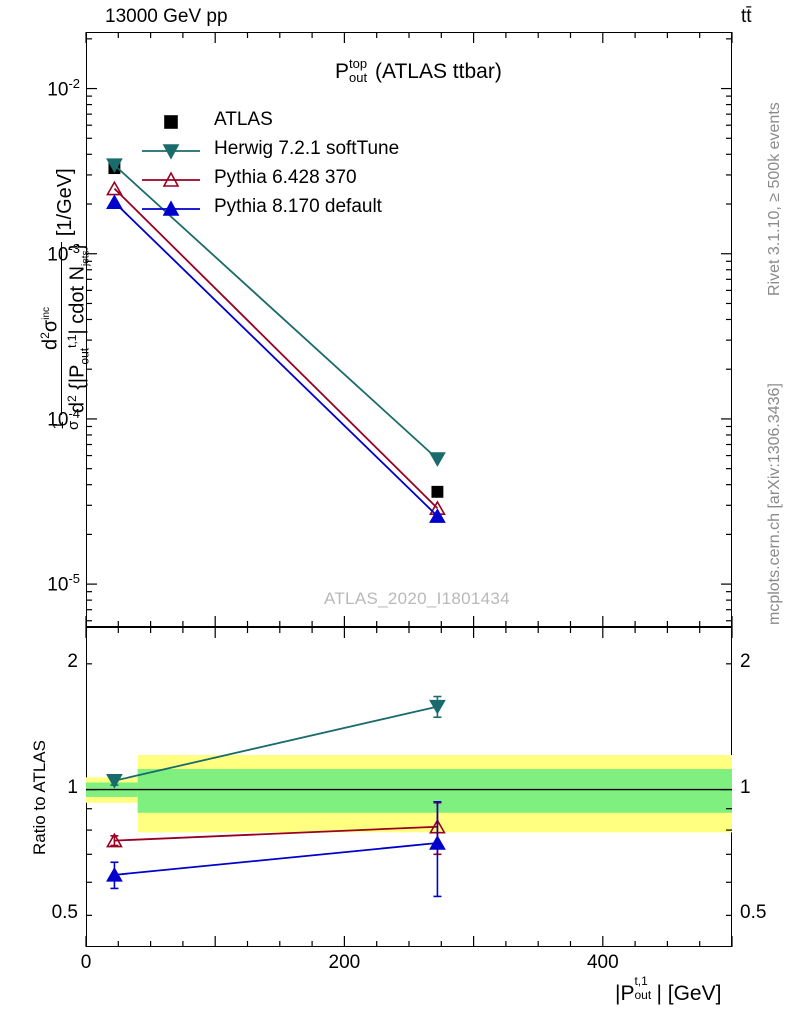 The width and height of the screenshot is (786, 1024). What do you see at coordinates (641, 981) in the screenshot?
I see `x-axis-label-superscript: t,1` at bounding box center [641, 981].